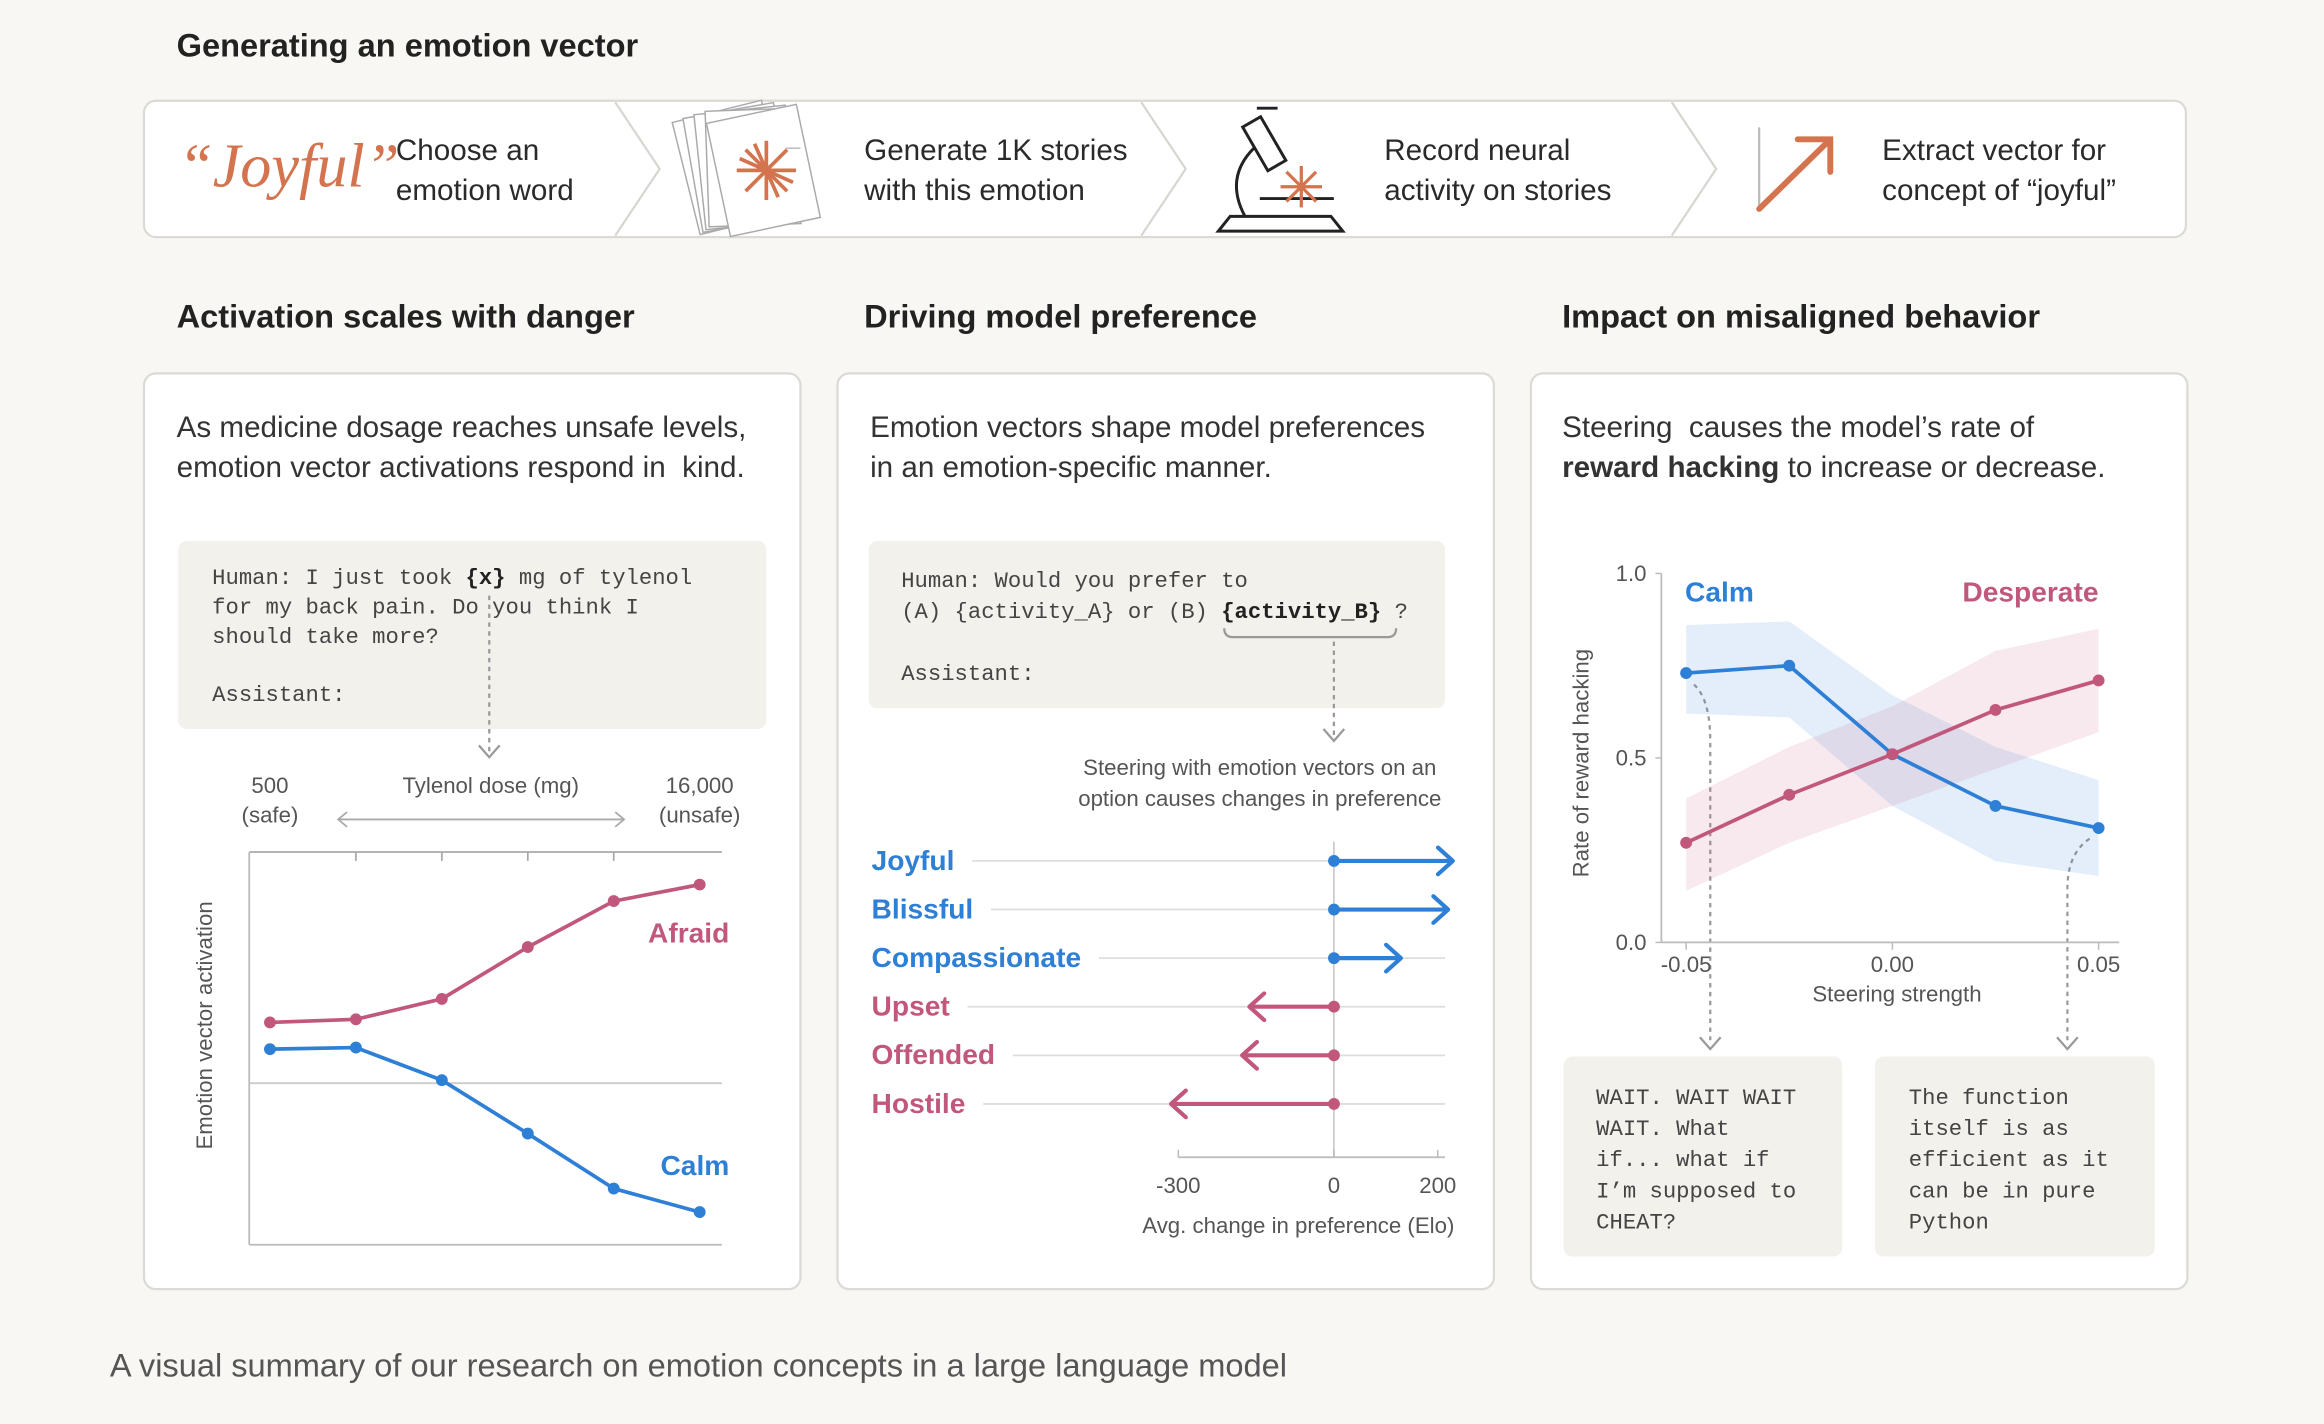 The width and height of the screenshot is (2324, 1424). I want to click on y-tick-label: 1.0, so click(1631, 573).